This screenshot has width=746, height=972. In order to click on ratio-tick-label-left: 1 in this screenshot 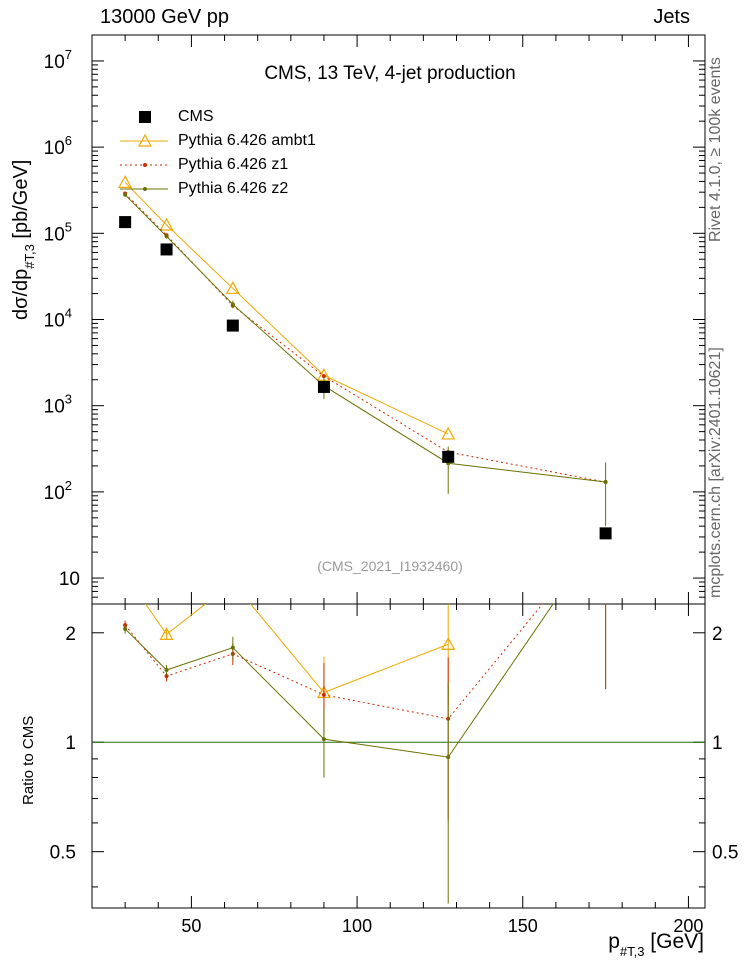, I will do `click(70, 743)`.